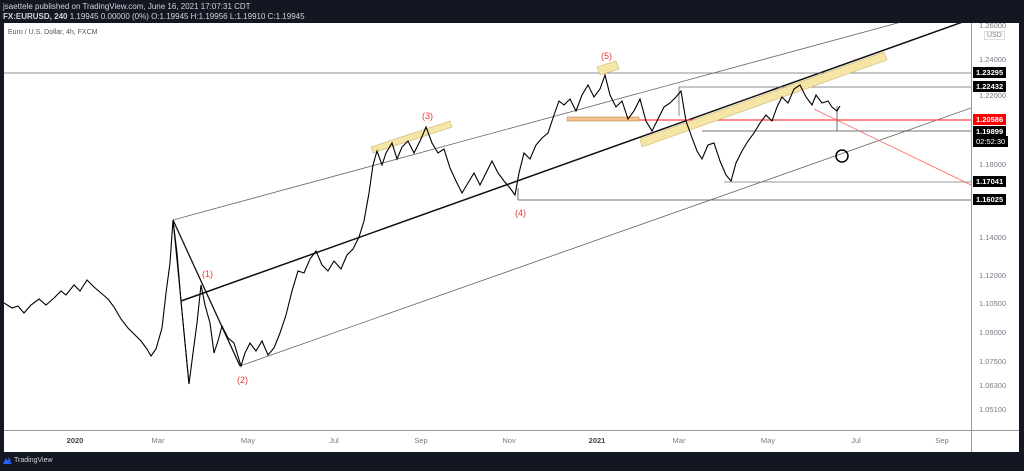 This screenshot has width=1024, height=471. What do you see at coordinates (53, 32) in the screenshot?
I see `chart-legend-title: Euro / U.S. Dollar, 4h, FXCM` at bounding box center [53, 32].